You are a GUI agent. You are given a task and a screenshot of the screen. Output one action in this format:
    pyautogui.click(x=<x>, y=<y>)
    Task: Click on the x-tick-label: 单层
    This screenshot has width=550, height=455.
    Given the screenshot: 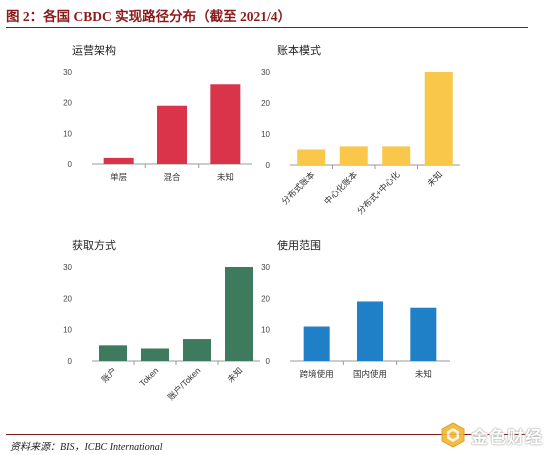 What is the action you would take?
    pyautogui.click(x=118, y=177)
    